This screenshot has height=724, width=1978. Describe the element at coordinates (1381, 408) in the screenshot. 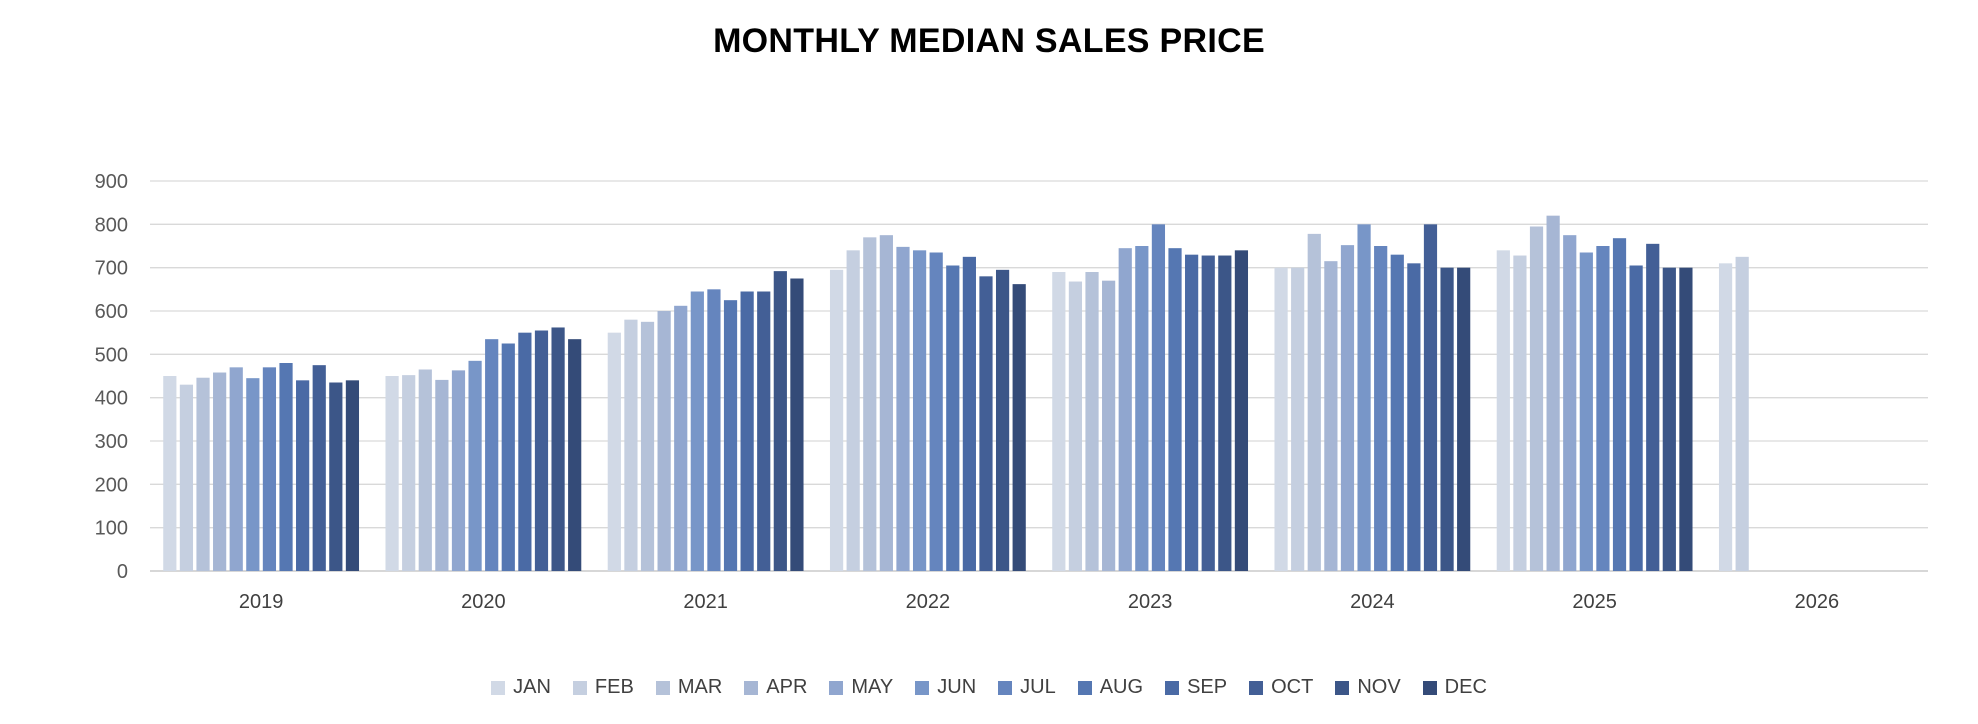

I see `bar-jul-2024` at that location.